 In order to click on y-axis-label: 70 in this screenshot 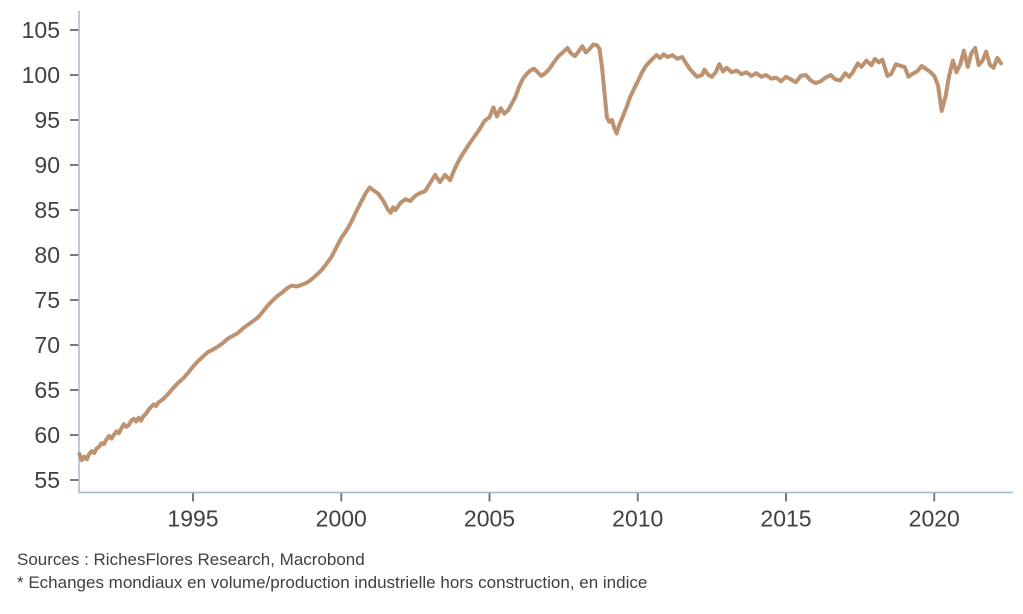, I will do `click(47, 345)`.